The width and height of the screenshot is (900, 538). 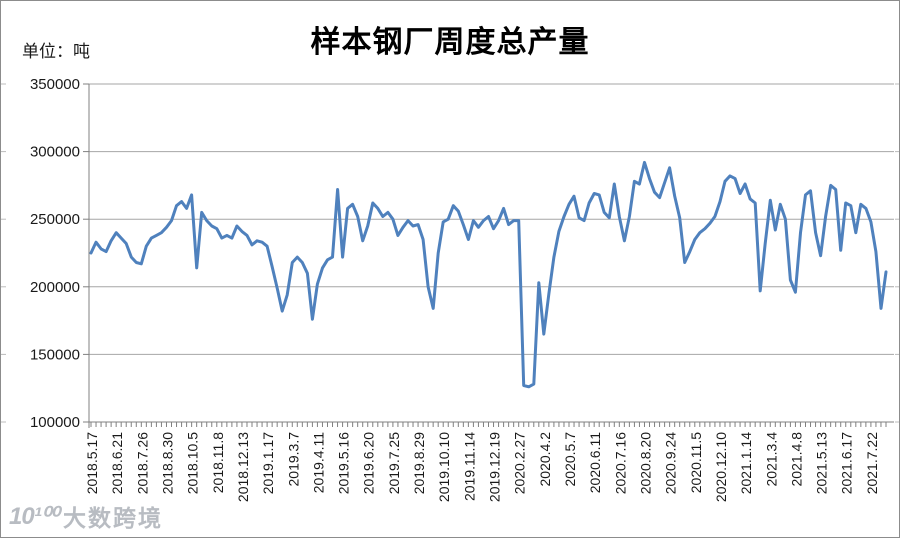 What do you see at coordinates (796, 459) in the screenshot?
I see `x-axis-label: 2021.4.8` at bounding box center [796, 459].